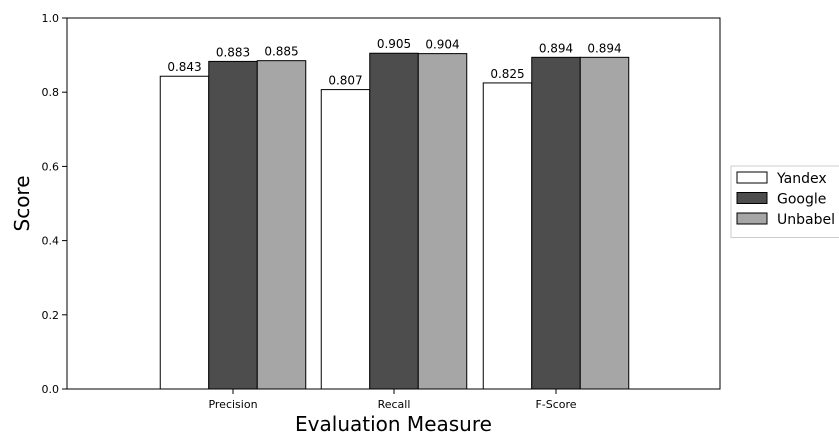  What do you see at coordinates (51, 241) in the screenshot?
I see `y-tick-label: 0.4` at bounding box center [51, 241].